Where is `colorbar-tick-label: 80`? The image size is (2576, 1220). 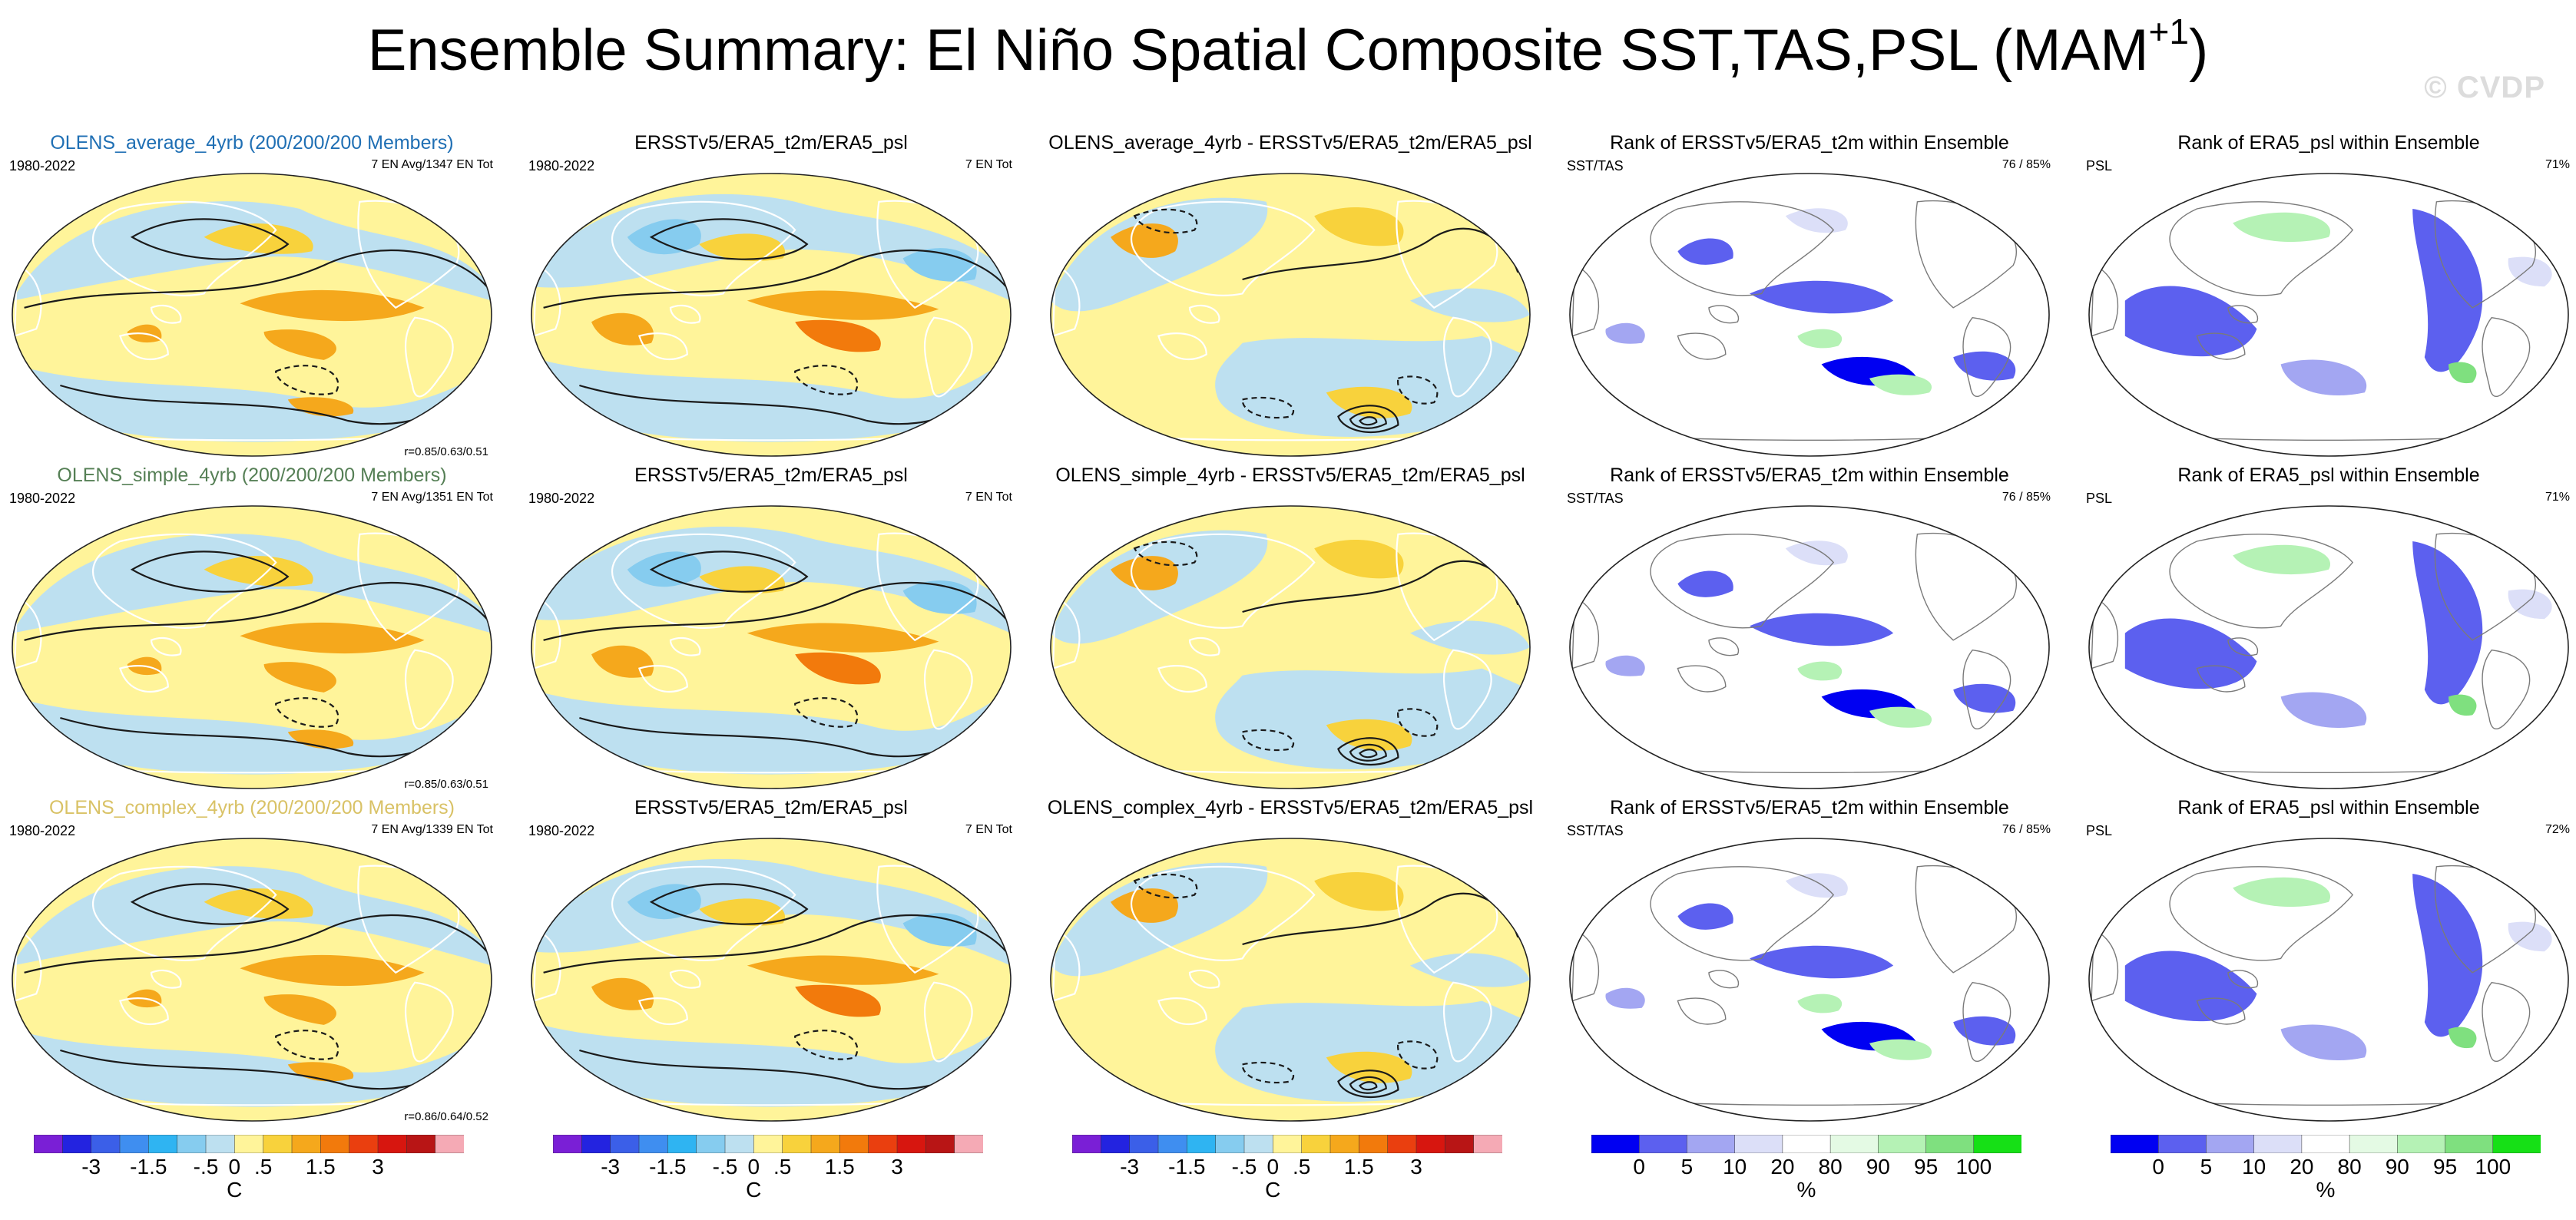
colorbar-tick-label: 80 is located at coordinates (1831, 1167).